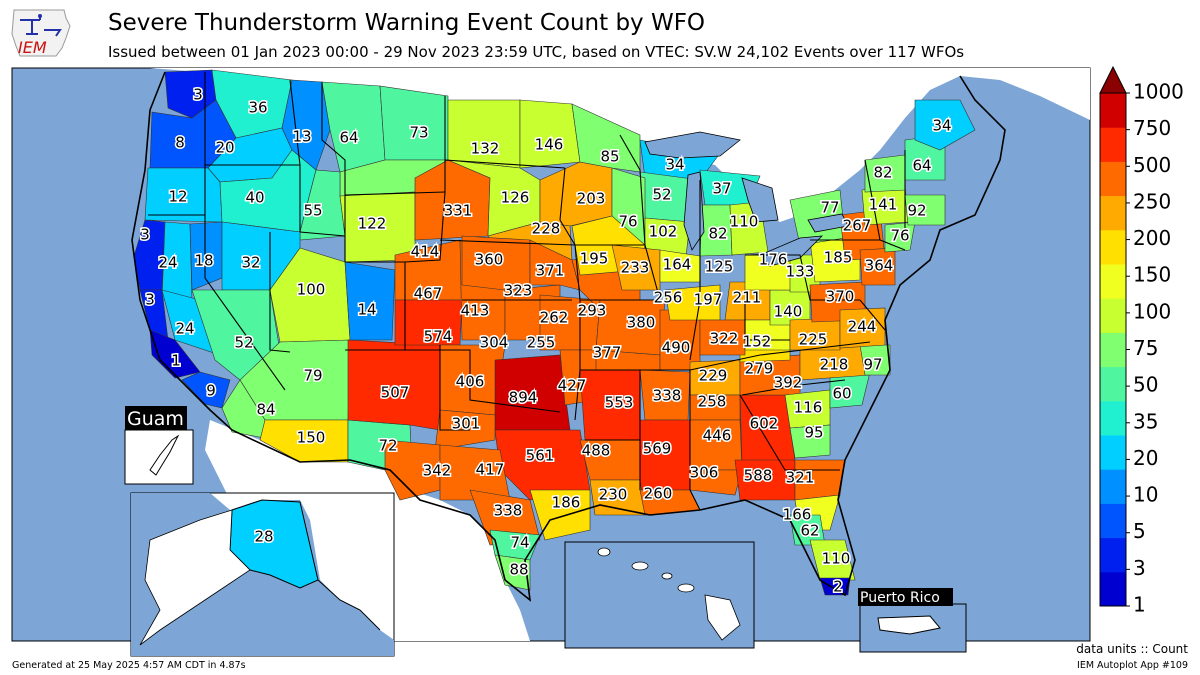  Describe the element at coordinates (250, 263) in the screenshot. I see `wfo-count-label: 32` at that location.